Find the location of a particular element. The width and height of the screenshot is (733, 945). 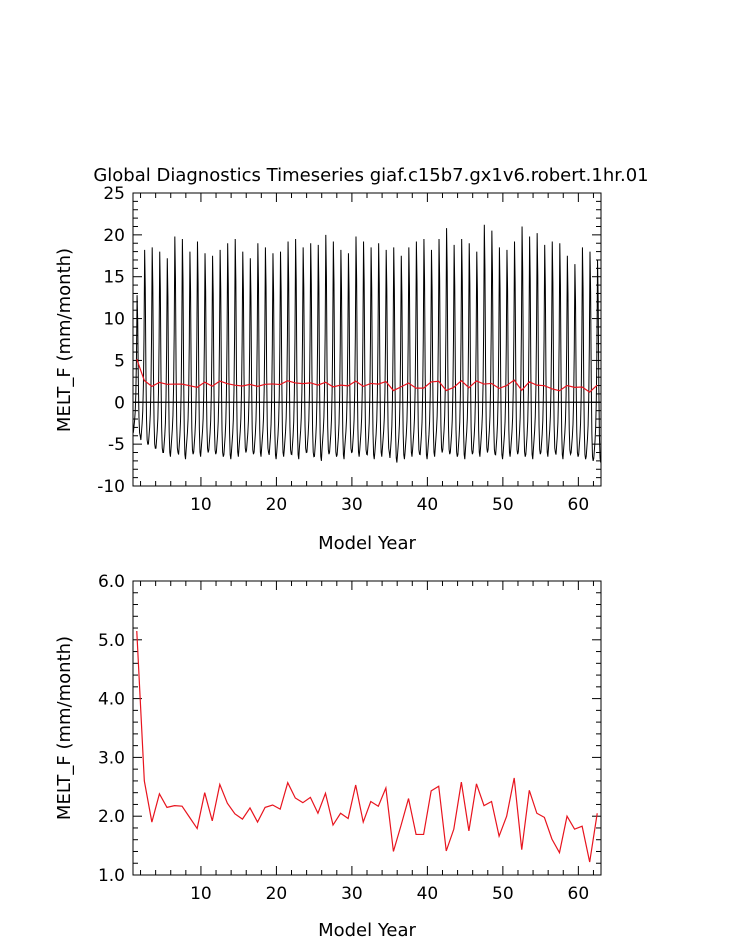

top-plot-x-tick-label: 40 is located at coordinates (428, 505).